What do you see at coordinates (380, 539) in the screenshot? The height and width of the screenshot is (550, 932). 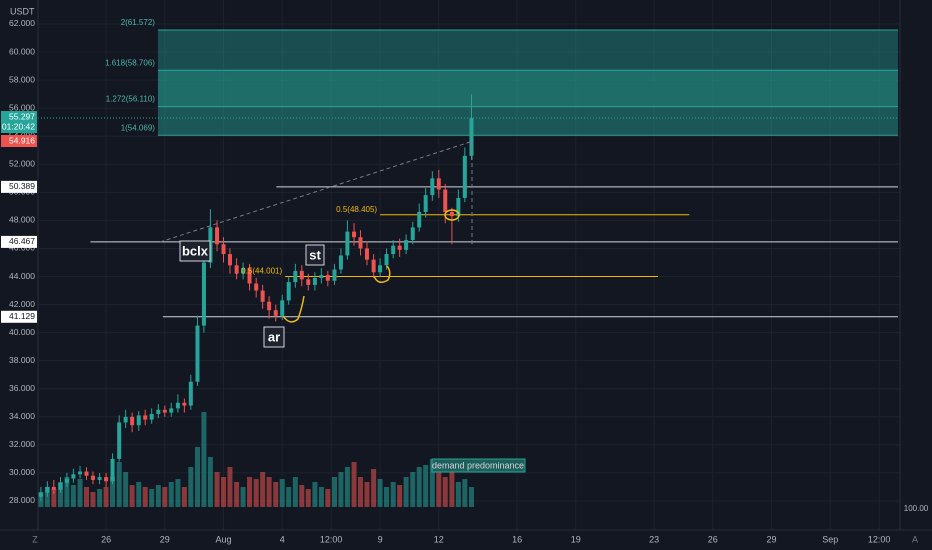 I see `x-tick-label: 9` at bounding box center [380, 539].